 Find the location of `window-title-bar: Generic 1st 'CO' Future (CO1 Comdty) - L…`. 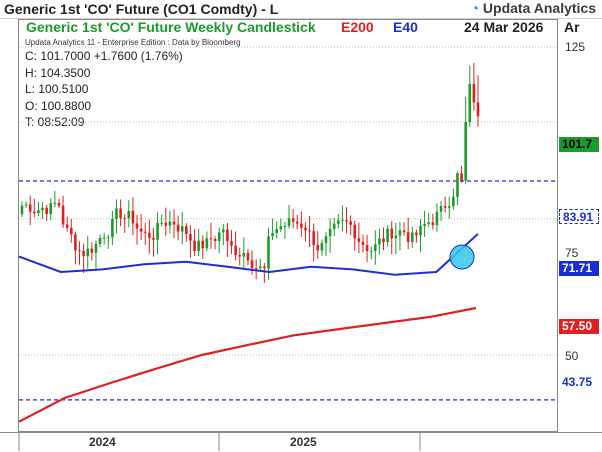

window-title-bar: Generic 1st 'CO' Future (CO1 Comdty) - L… is located at coordinates (301, 9).